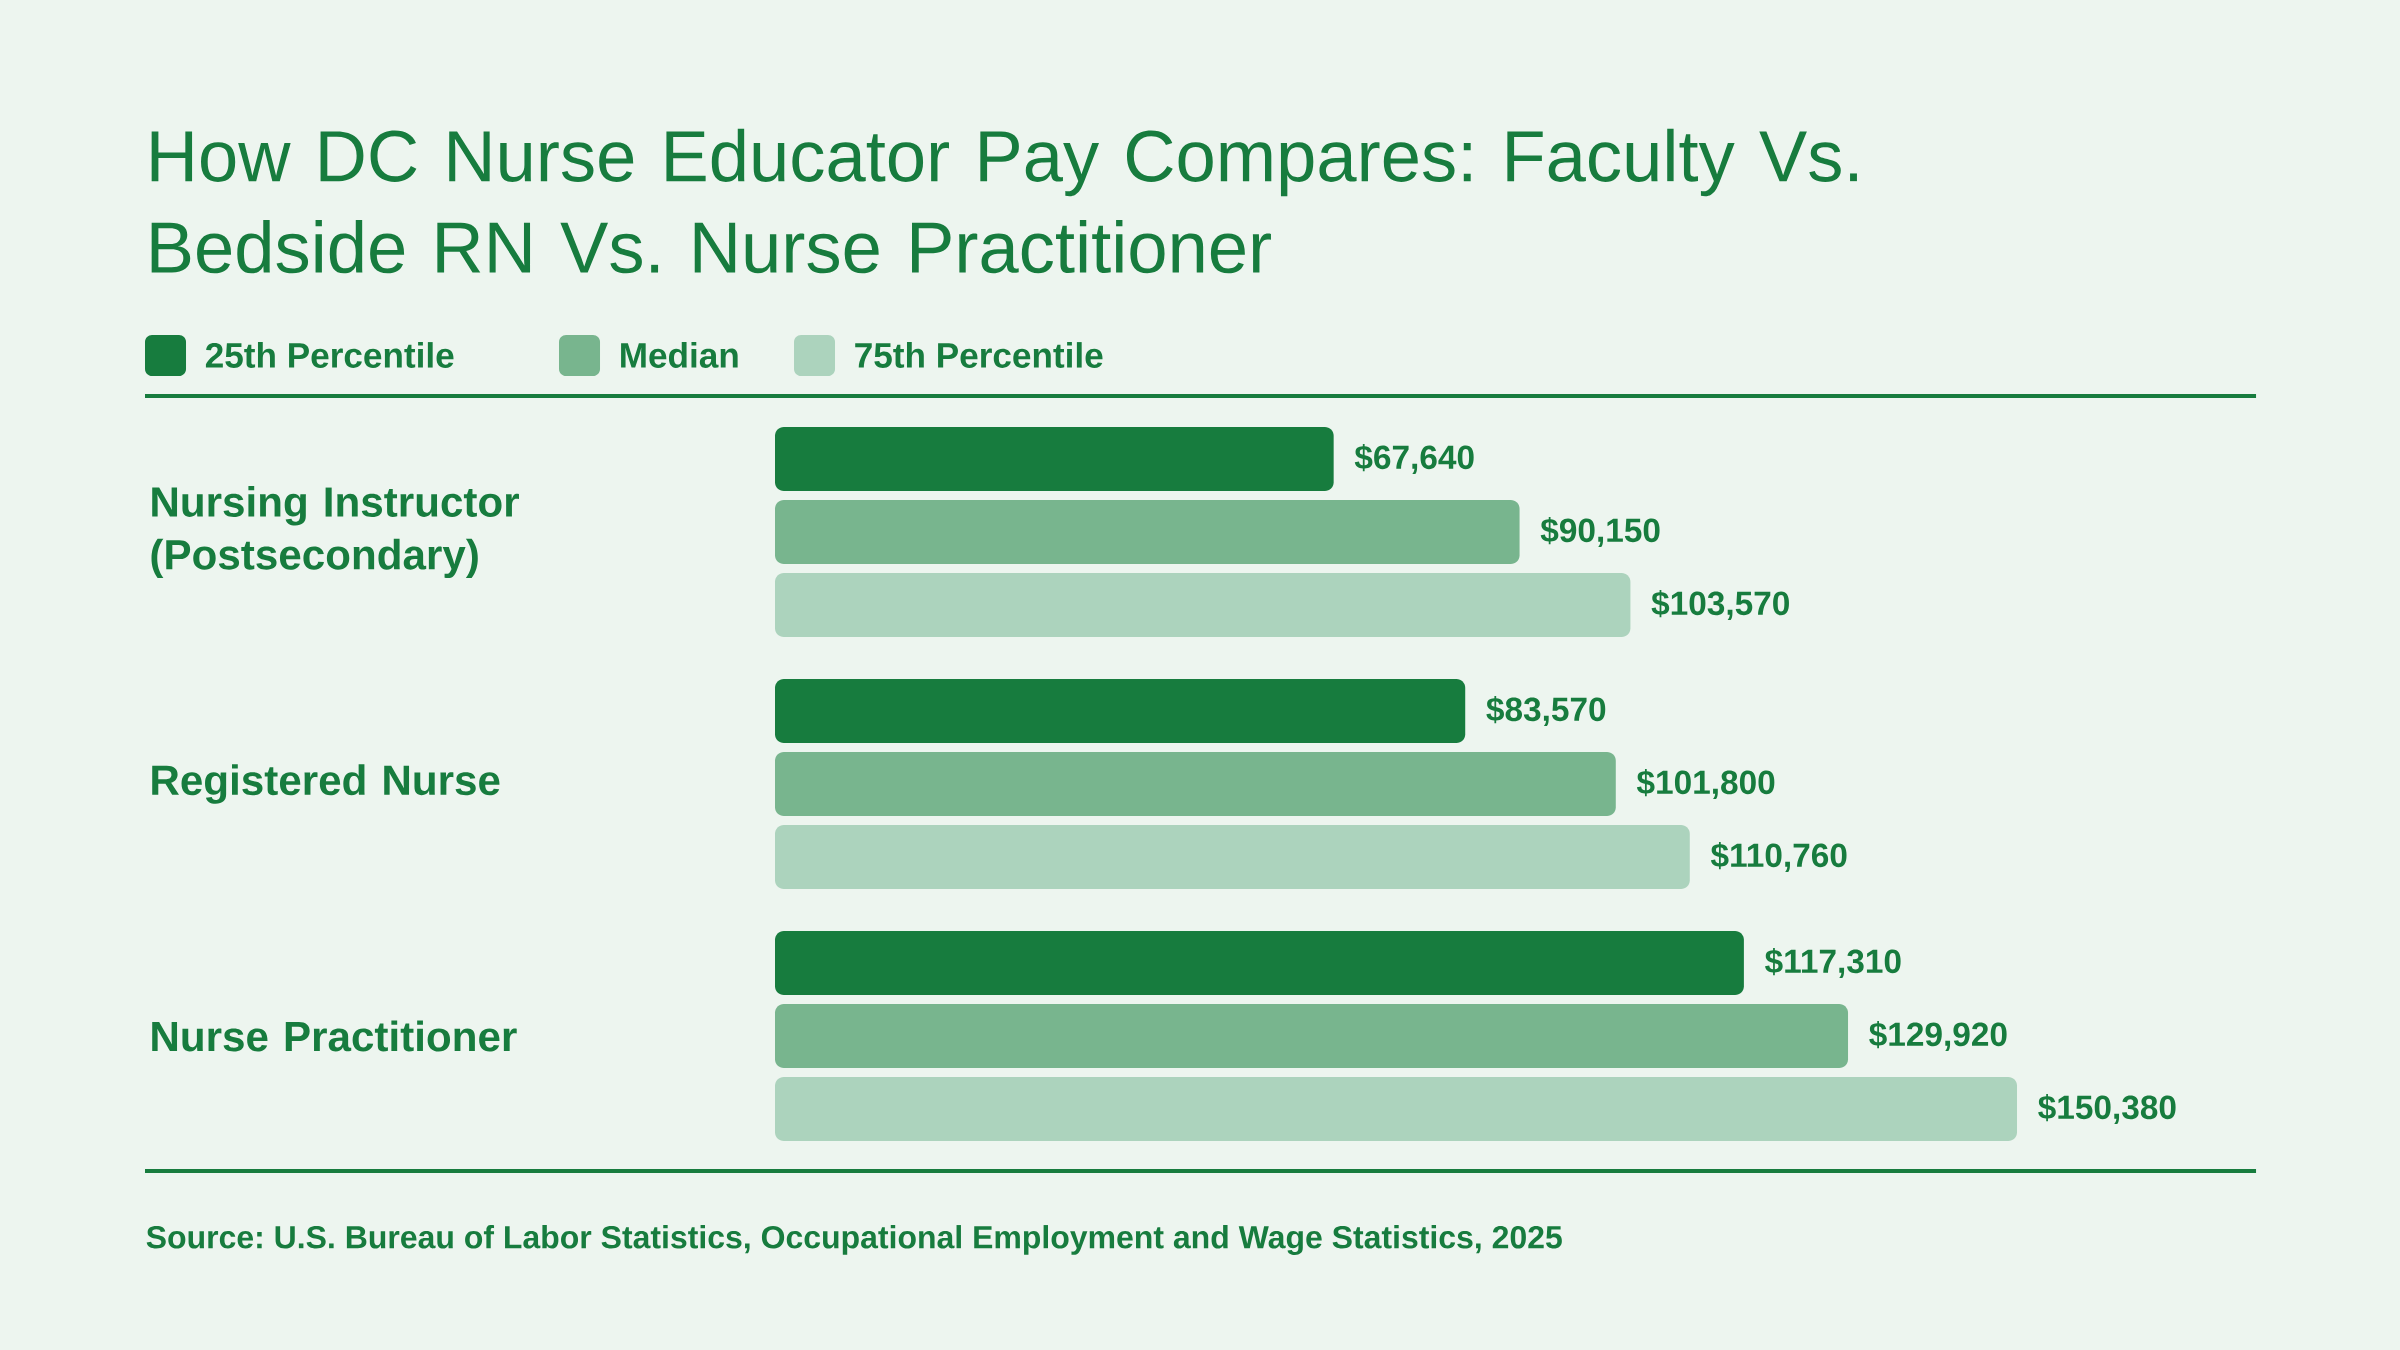 Image resolution: width=2400 pixels, height=1350 pixels. Describe the element at coordinates (1600, 532) in the screenshot. I see `data-label: $90,150` at that location.